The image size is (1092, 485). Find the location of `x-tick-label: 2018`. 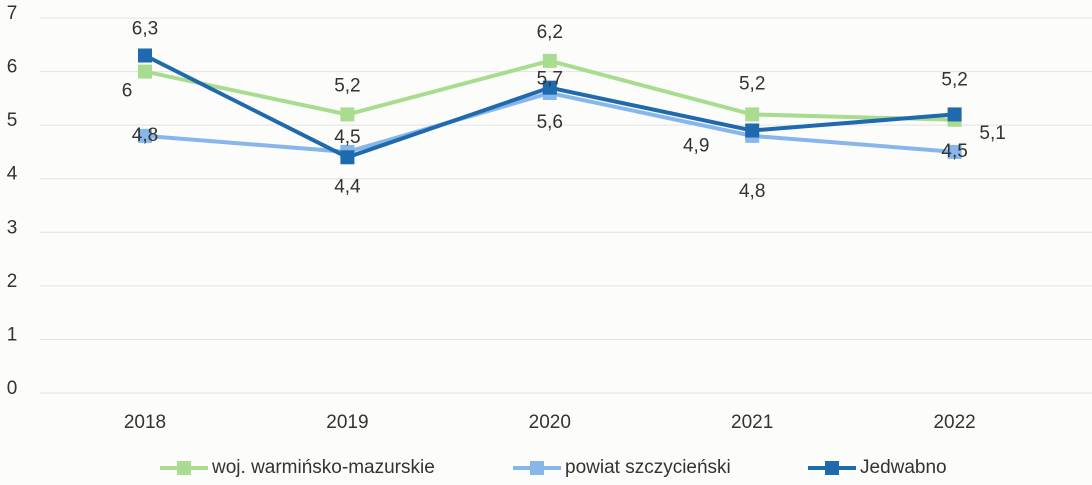

x-tick-label: 2018 is located at coordinates (145, 422).